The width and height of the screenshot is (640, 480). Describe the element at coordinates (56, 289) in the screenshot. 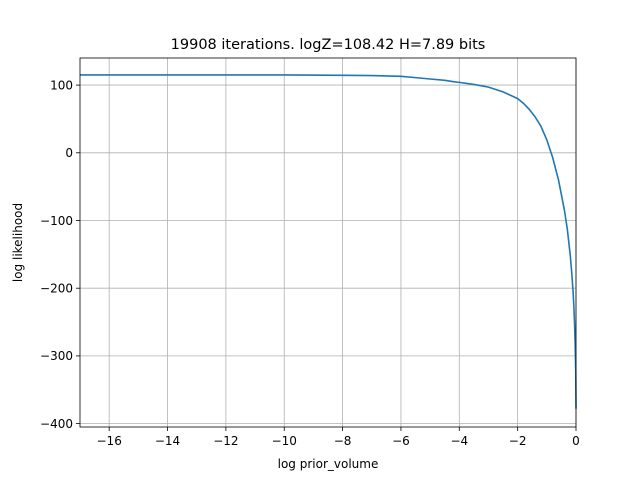

I see `y-tick-label: −200` at that location.